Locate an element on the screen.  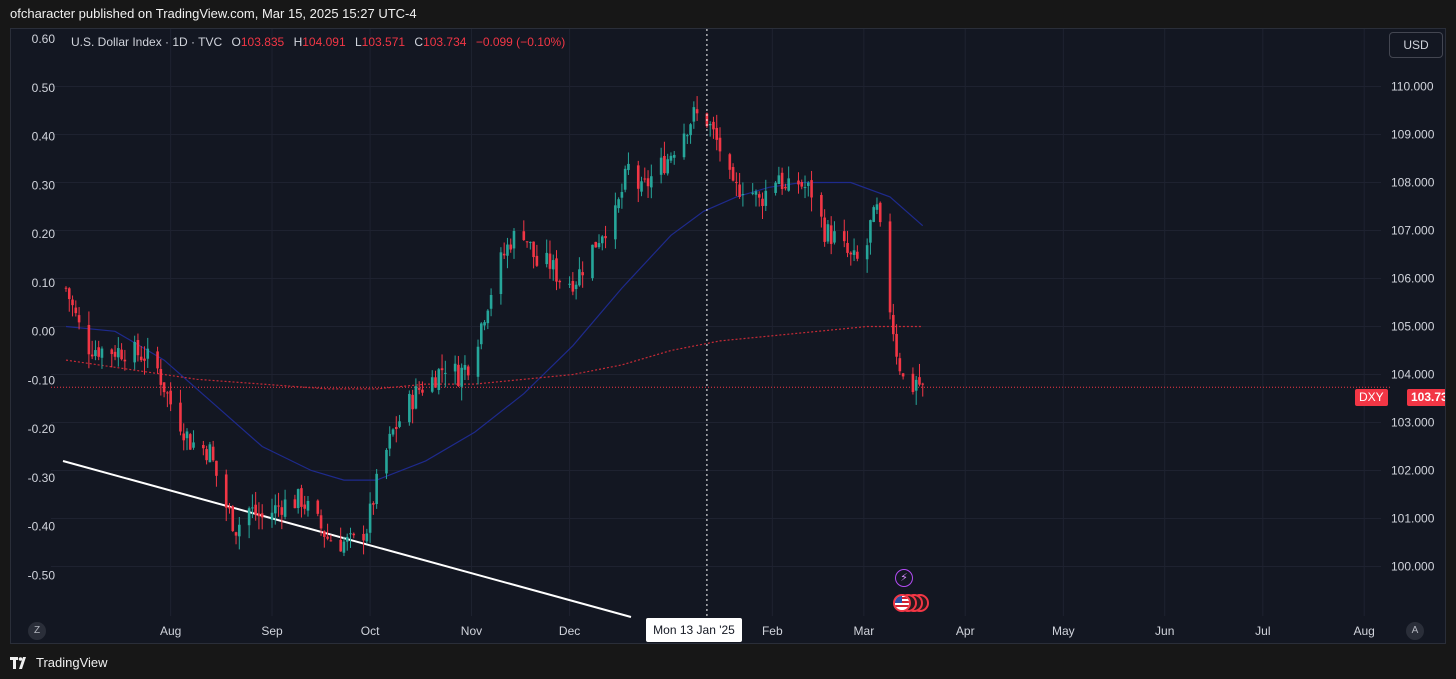
x-axis-tick-label: Mar is located at coordinates (864, 631).